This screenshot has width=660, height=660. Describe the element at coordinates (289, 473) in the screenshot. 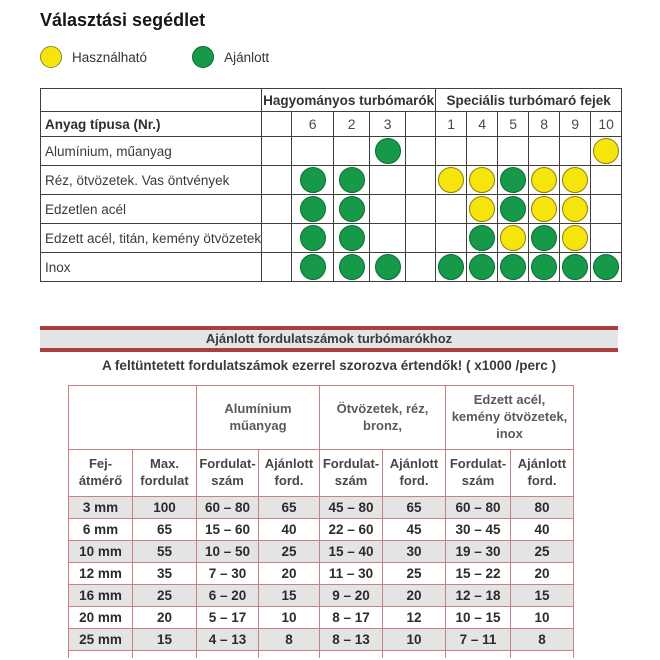

I see `col-header-recommended-1: Ajánlott ford.` at that location.